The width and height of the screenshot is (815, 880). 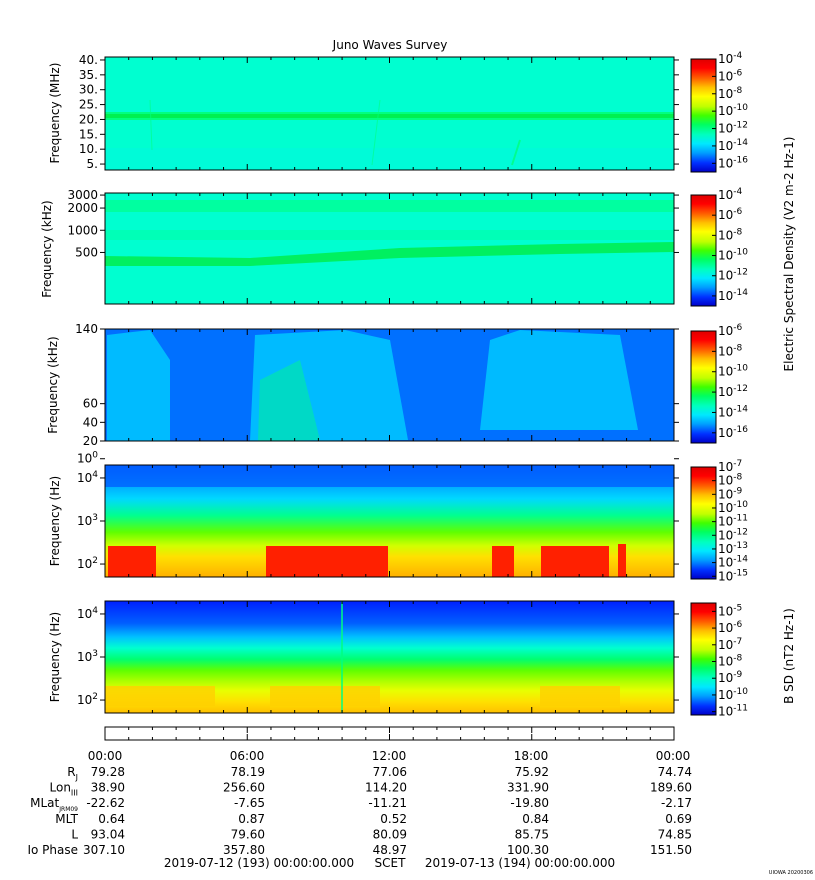 I want to click on panel-2-ytick-label: 500, so click(x=86, y=252).